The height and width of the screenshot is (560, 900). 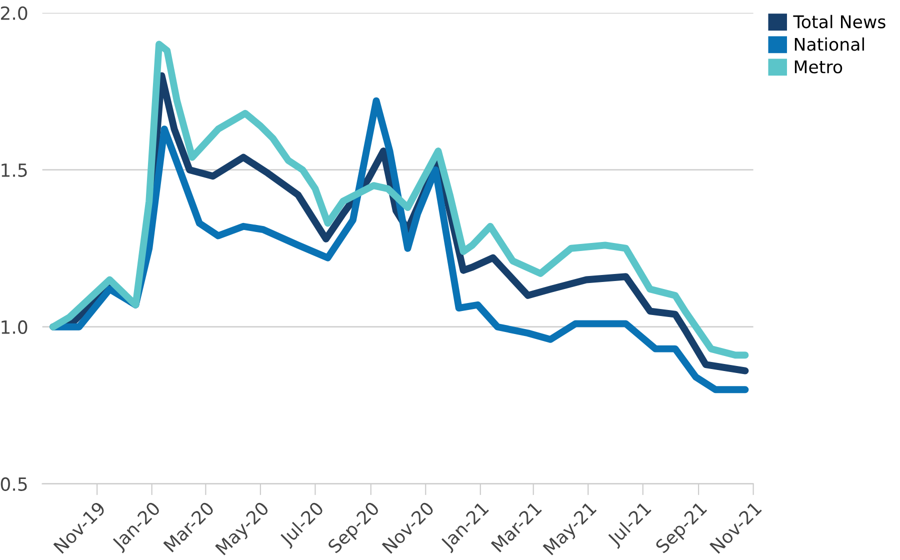 What do you see at coordinates (14, 13) in the screenshot?
I see `y-tick-label: 2.0` at bounding box center [14, 13].